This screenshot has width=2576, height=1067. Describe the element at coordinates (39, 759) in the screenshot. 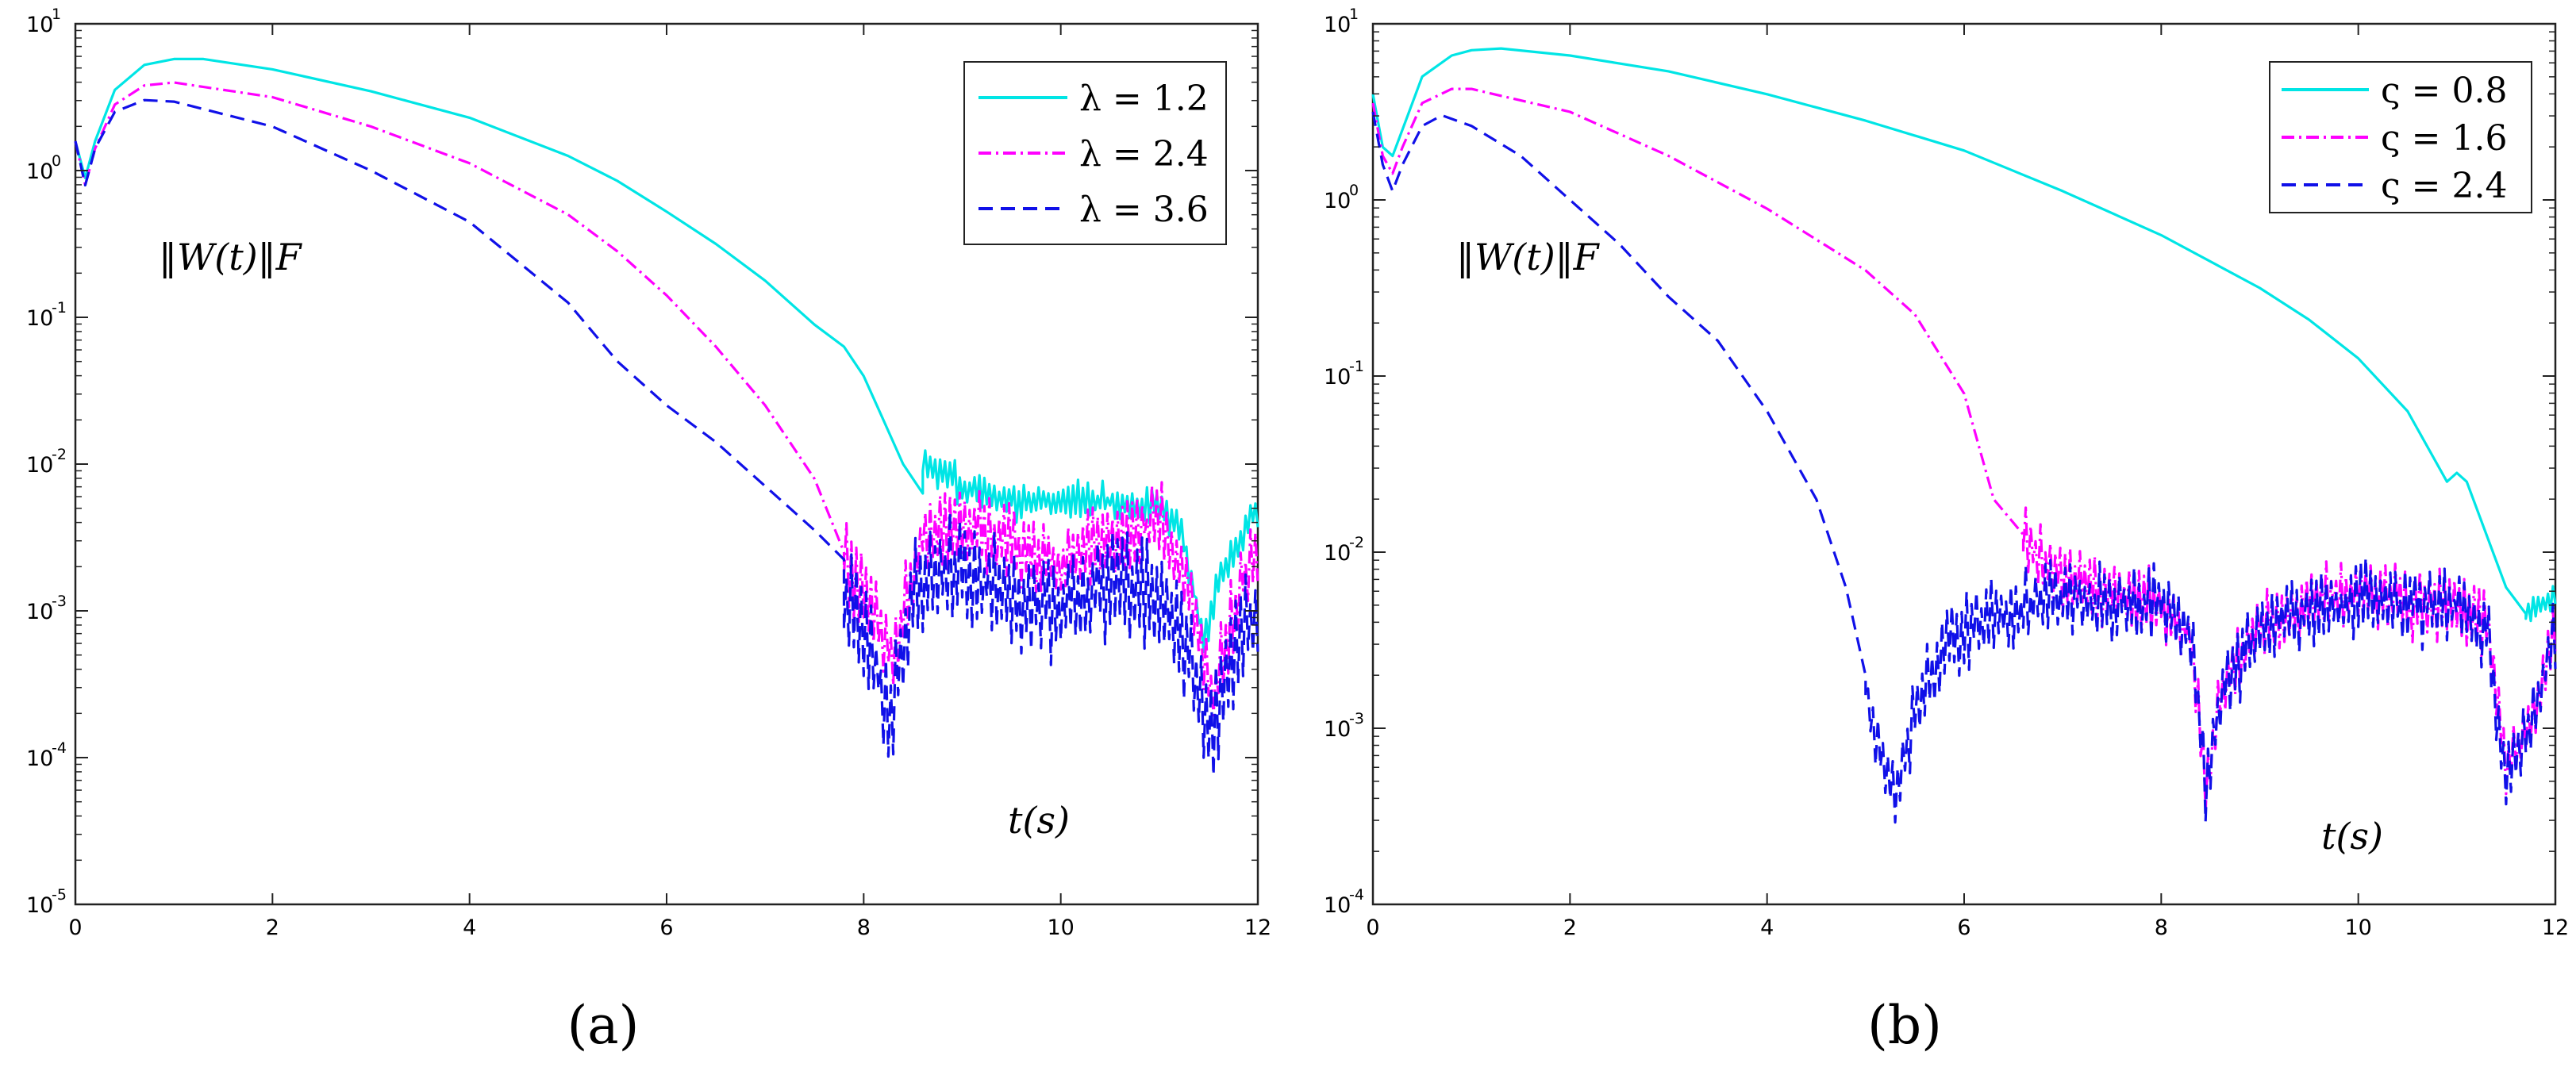

I see `y-tick-label-a-5: 10` at that location.